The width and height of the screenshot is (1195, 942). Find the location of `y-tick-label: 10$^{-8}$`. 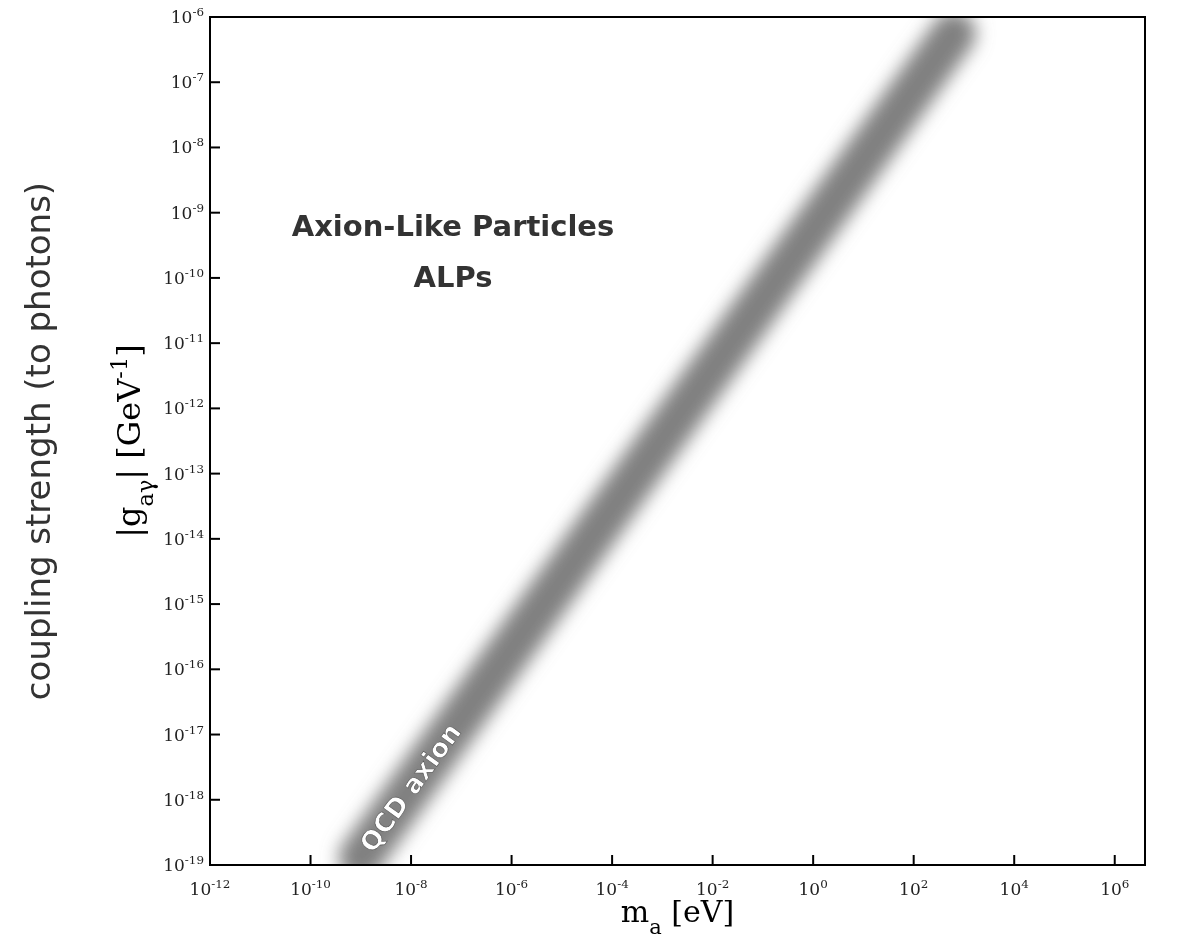

y-tick-label: 10$^{-8}$ is located at coordinates (187, 146).